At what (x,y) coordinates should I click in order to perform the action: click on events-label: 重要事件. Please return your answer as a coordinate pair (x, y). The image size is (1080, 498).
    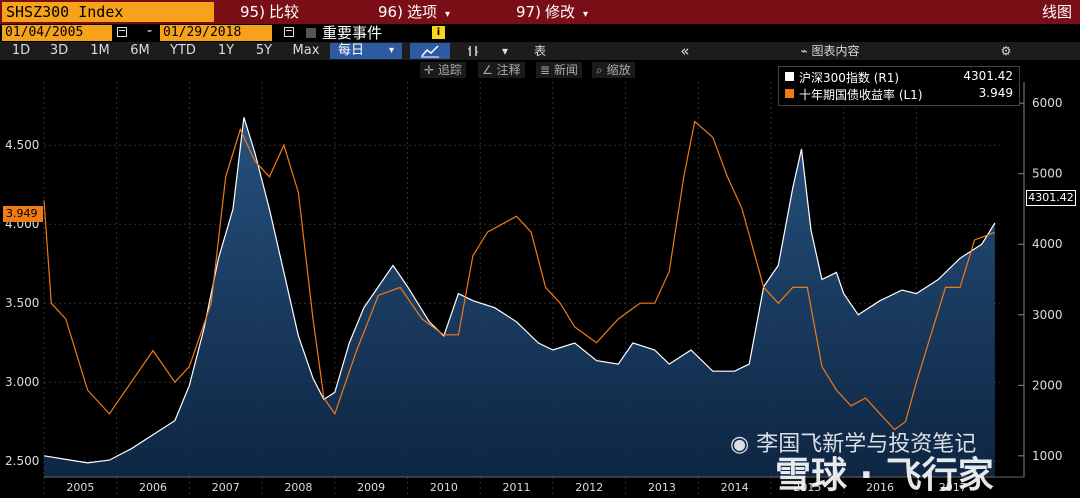
    Looking at the image, I should click on (352, 33).